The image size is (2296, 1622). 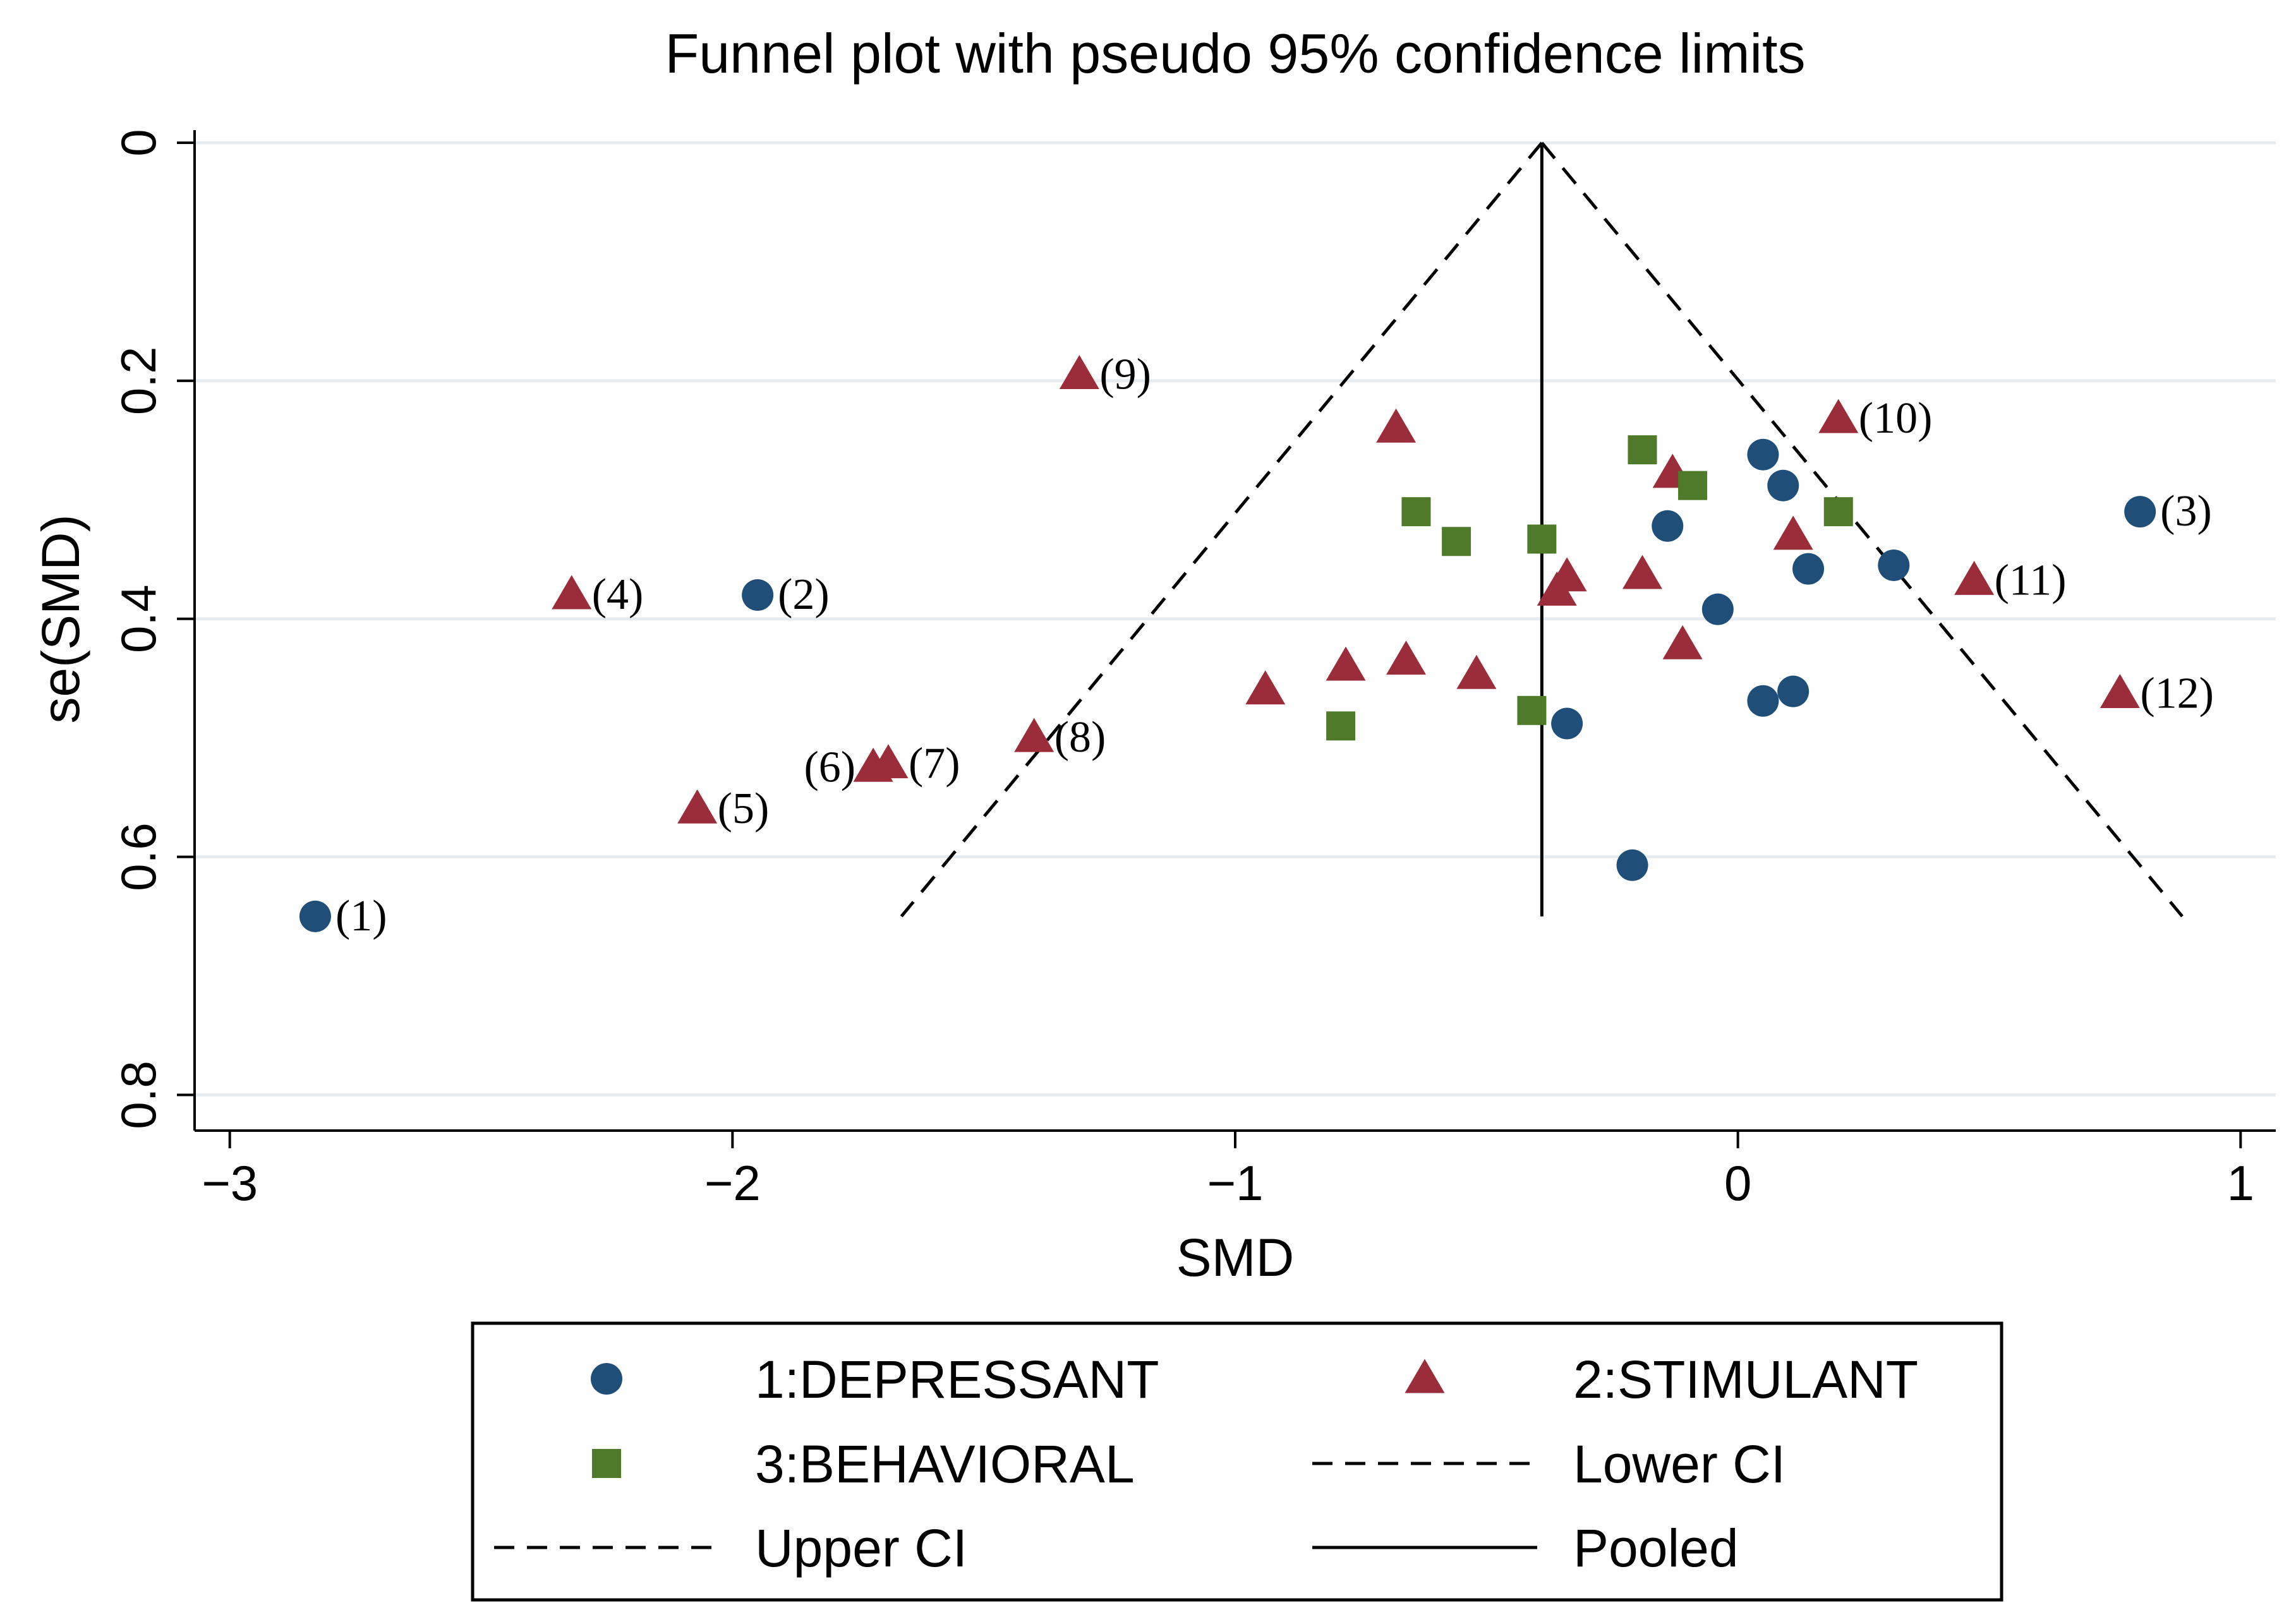 What do you see at coordinates (1738, 1183) in the screenshot?
I see `x-tick-label: 0` at bounding box center [1738, 1183].